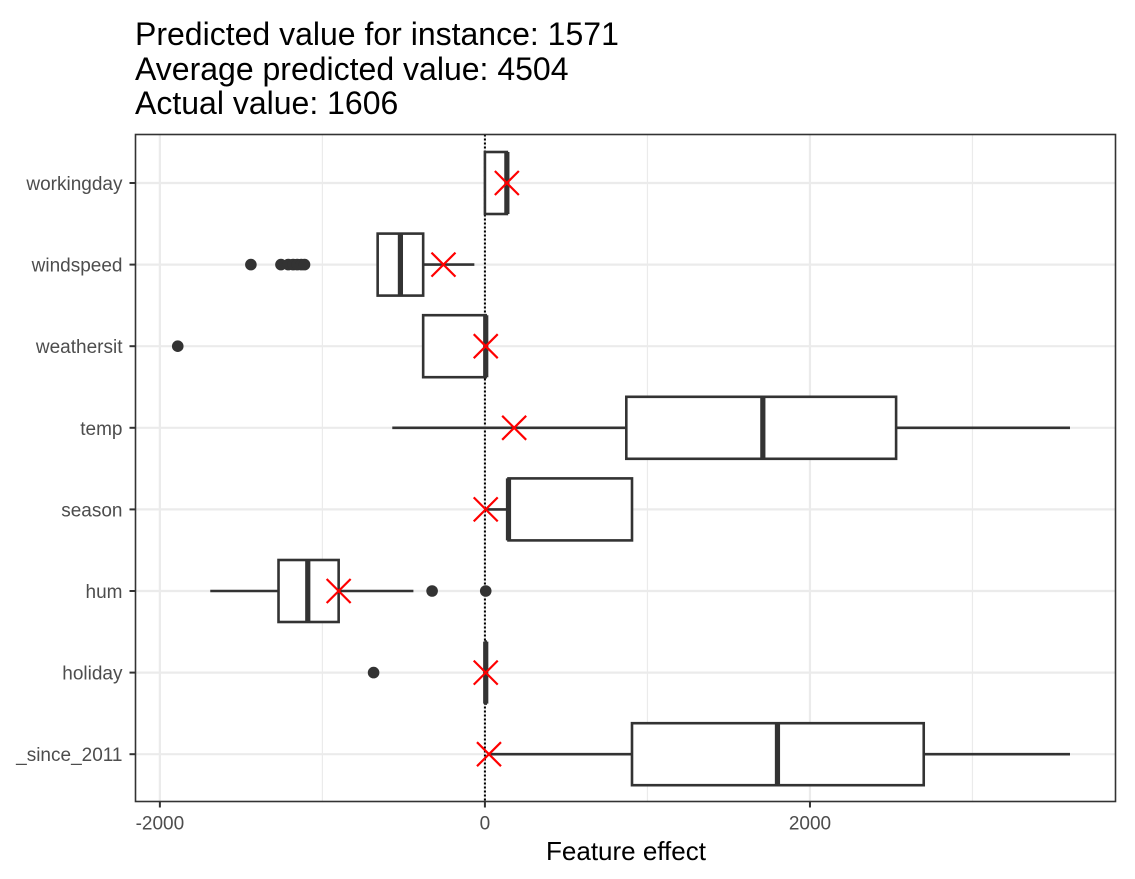 The height and width of the screenshot is (879, 1135). I want to click on y-tick-label: holiday, so click(92, 674).